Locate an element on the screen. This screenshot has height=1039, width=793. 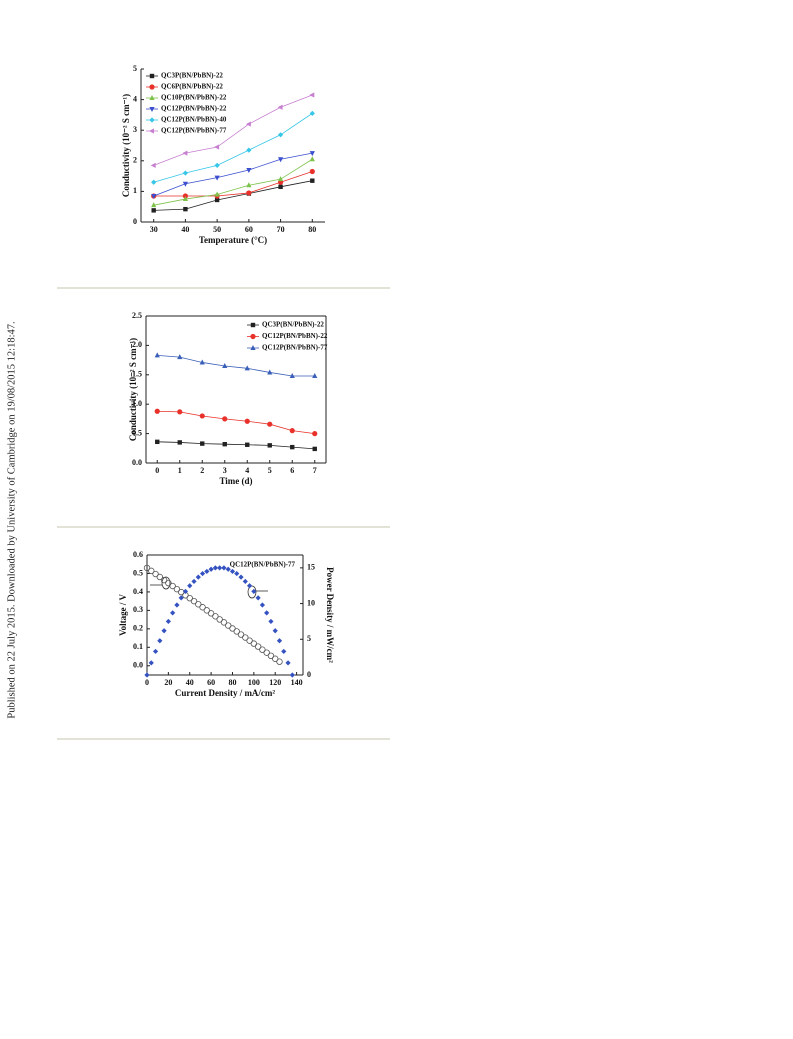
x-axis-label: Temperature (°C) is located at coordinates (233, 240).